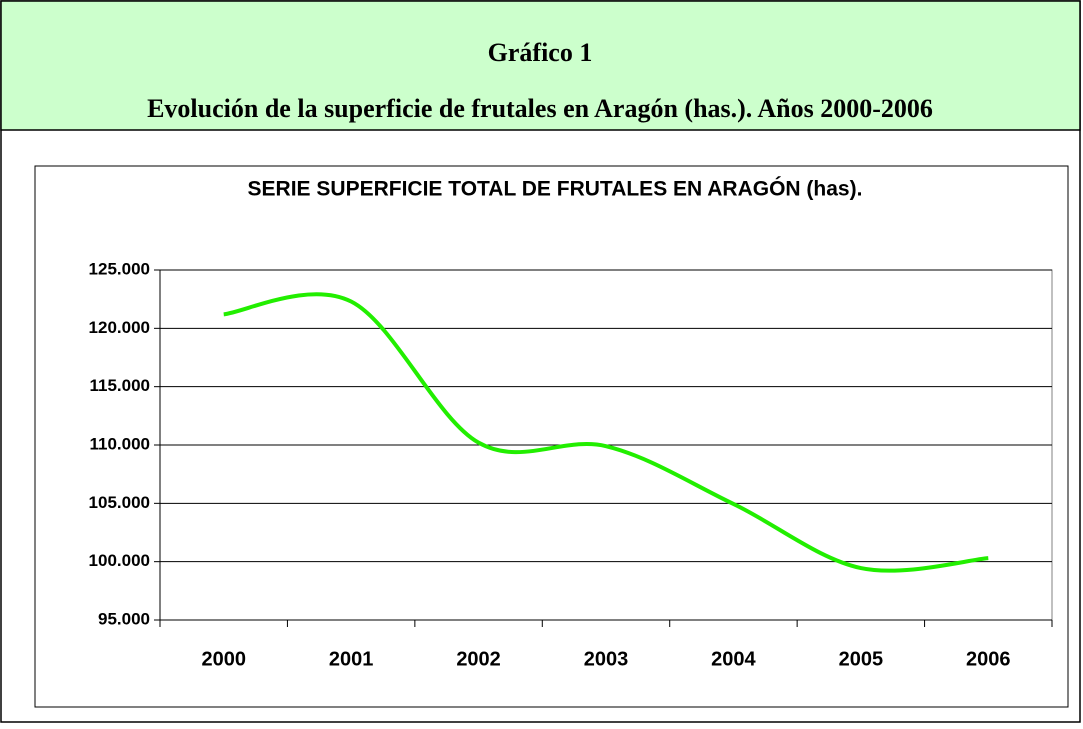 The height and width of the screenshot is (729, 1083). I want to click on x-tick-label: 2001, so click(351, 659).